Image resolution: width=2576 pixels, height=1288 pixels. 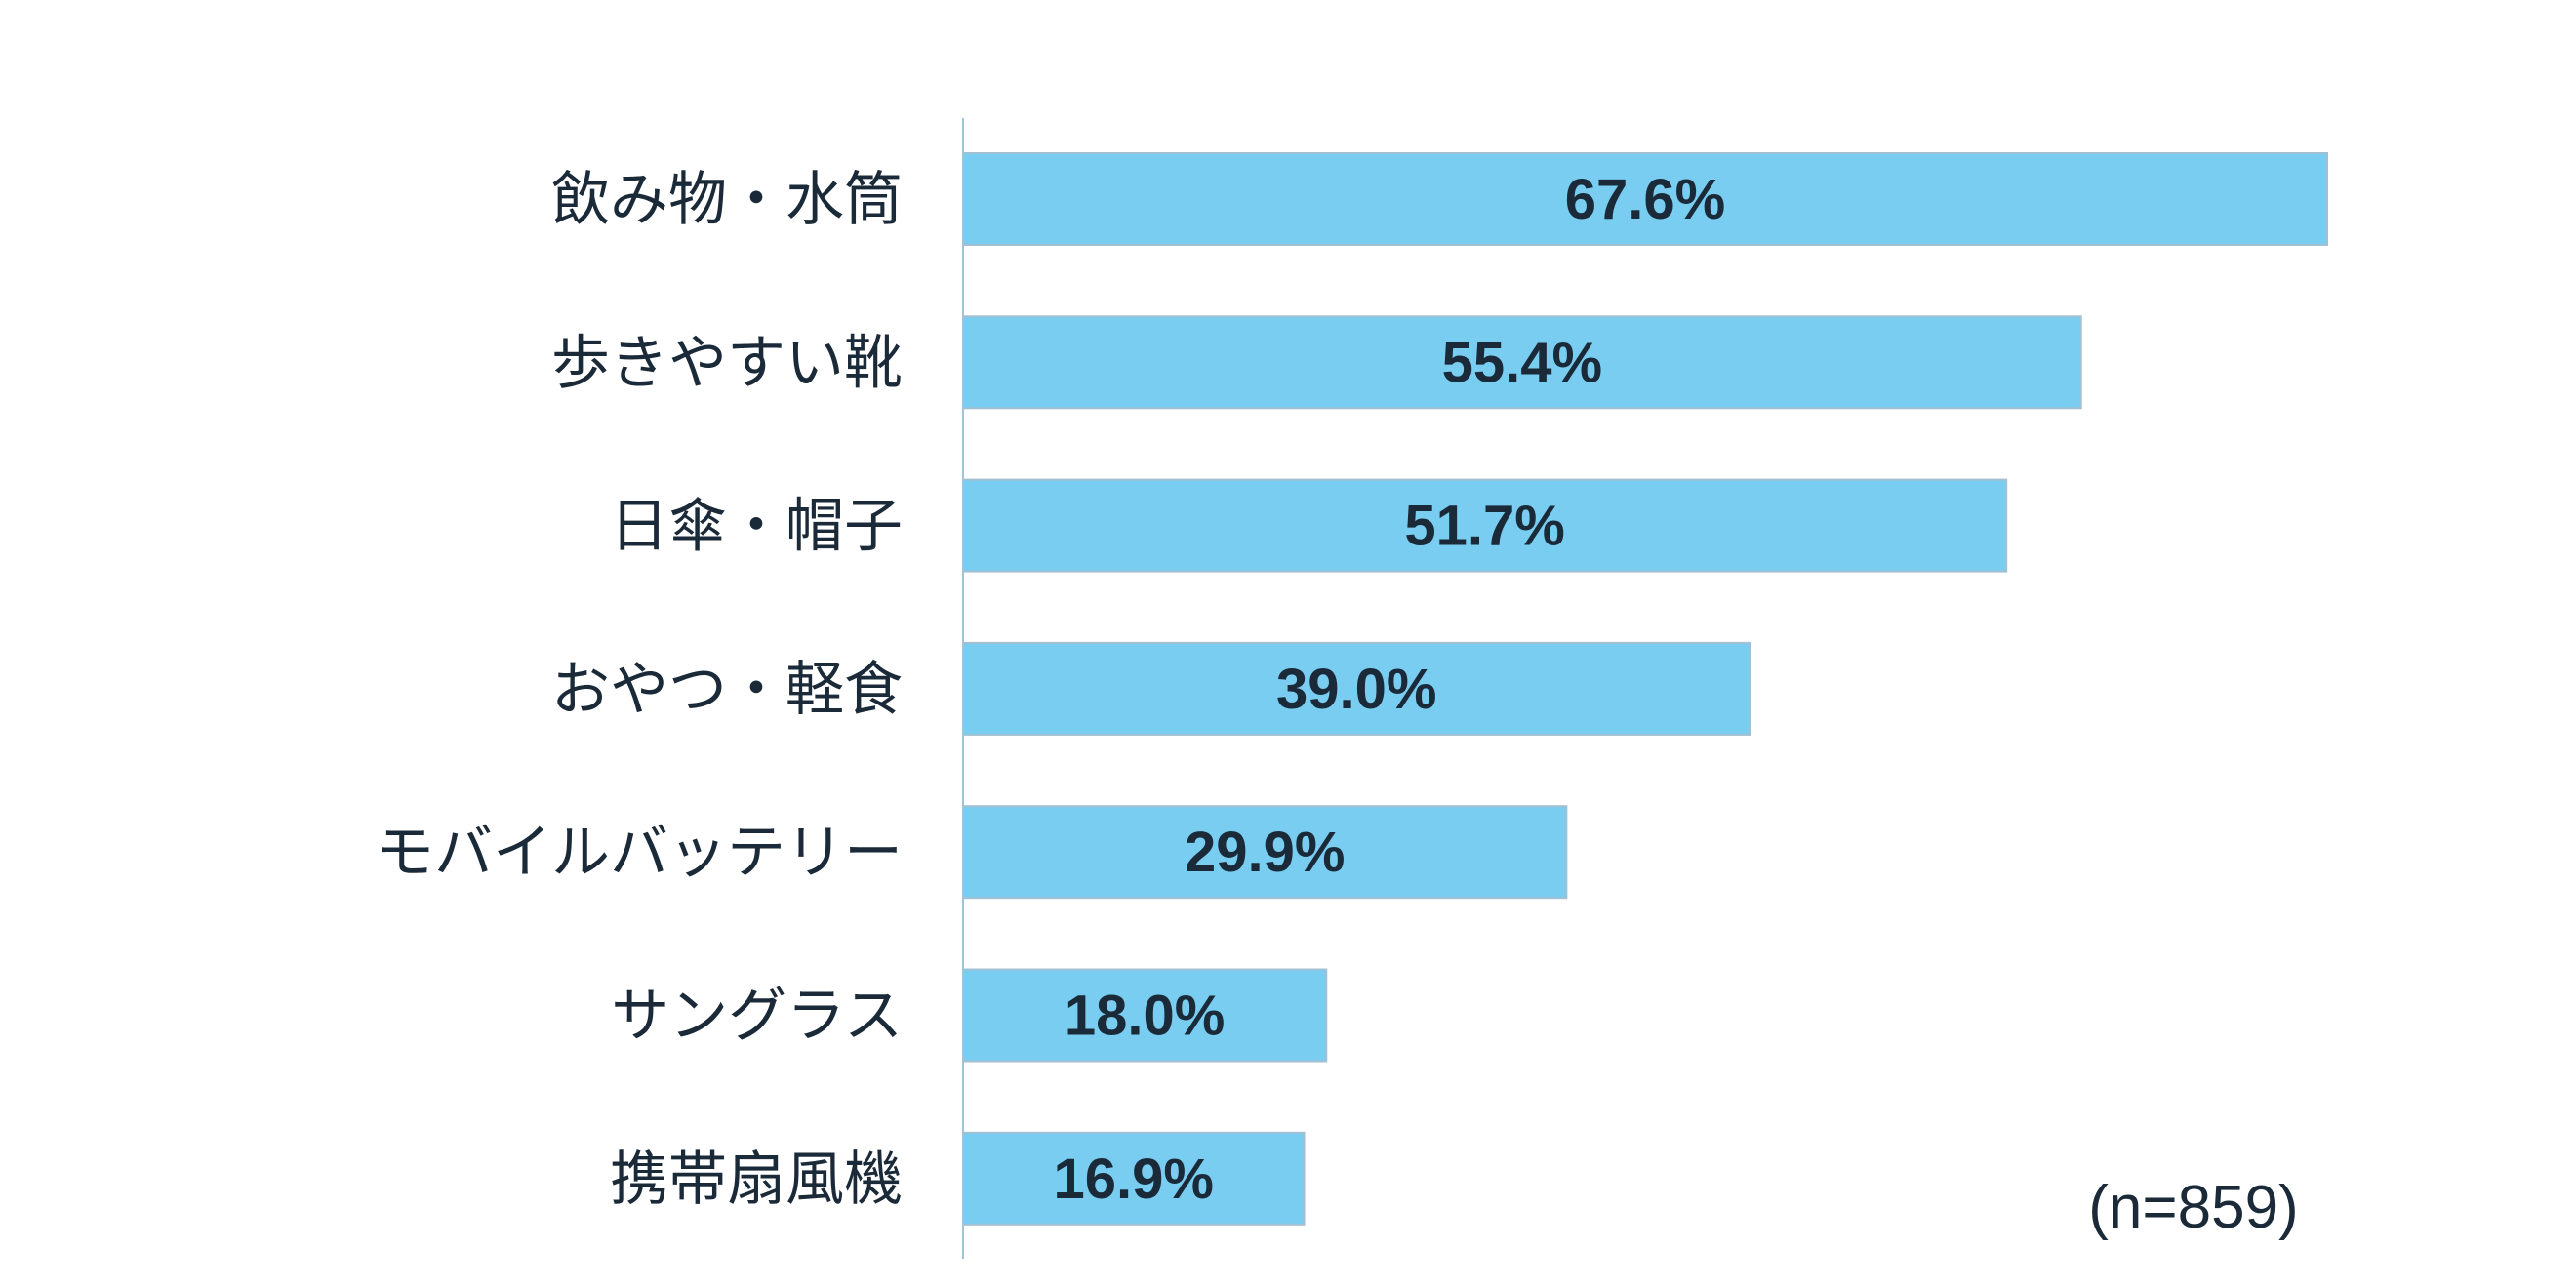 I want to click on data-label: 39.0%, so click(x=1356, y=689).